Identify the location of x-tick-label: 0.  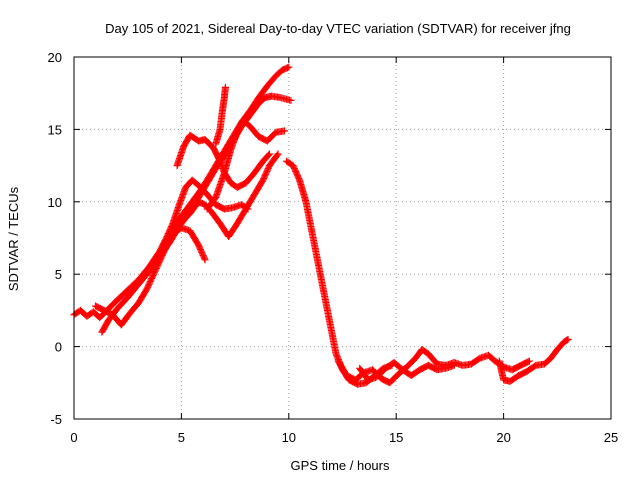
(73, 437).